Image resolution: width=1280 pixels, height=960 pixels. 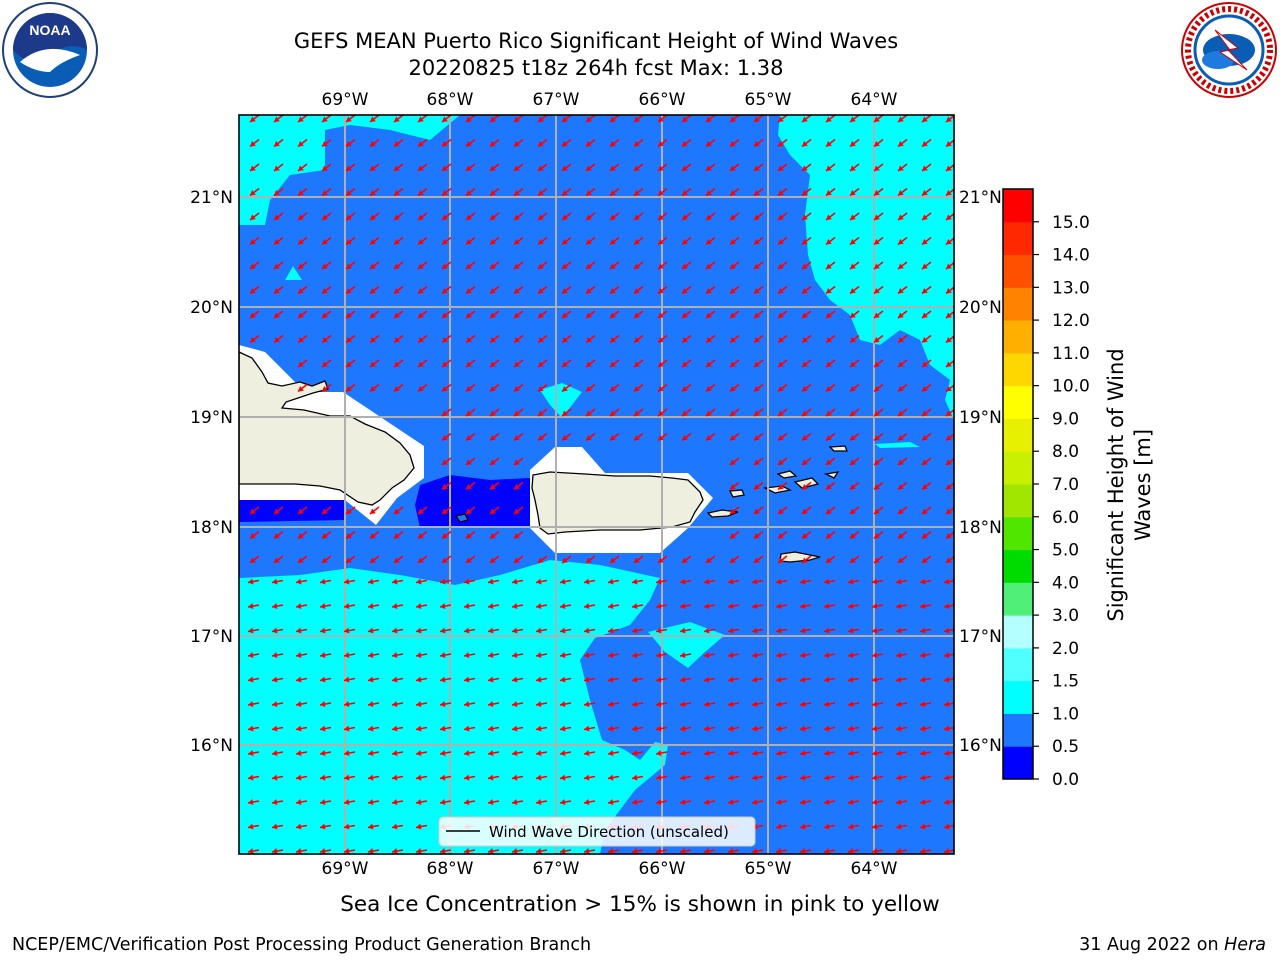 What do you see at coordinates (1065, 583) in the screenshot?
I see `colorbar-tick-label: 4.0` at bounding box center [1065, 583].